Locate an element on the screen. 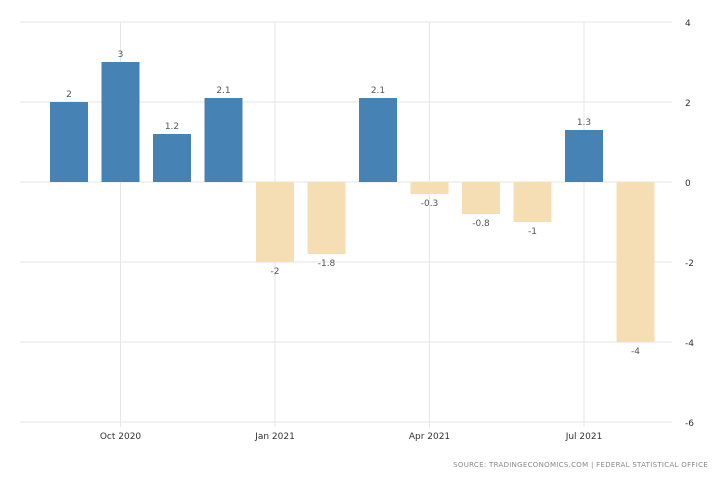  x-tick-label: Apr 2021 is located at coordinates (429, 437).